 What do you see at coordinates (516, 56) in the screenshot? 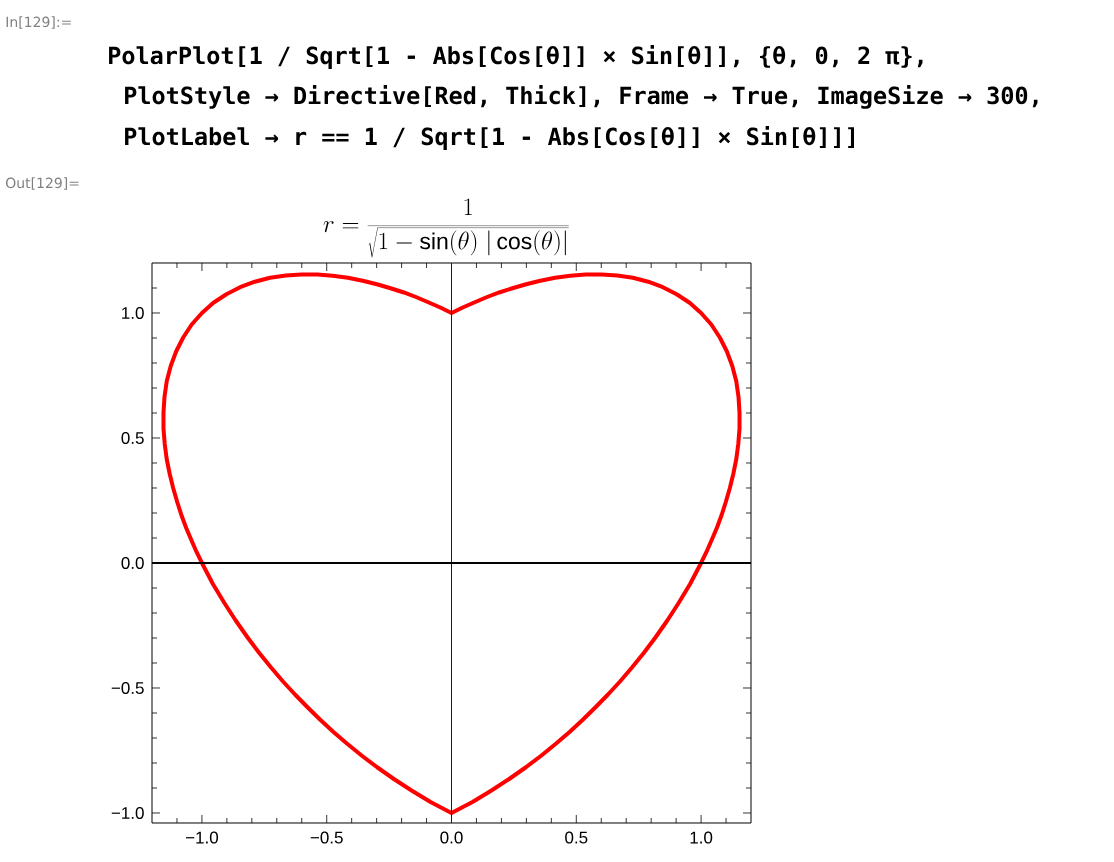
I see `text: PolarPlot[1 / Sqrt[1 - Abs[Cos[θ]] × Sin[θ]], {θ, 0, 2 π},` at bounding box center [516, 56].